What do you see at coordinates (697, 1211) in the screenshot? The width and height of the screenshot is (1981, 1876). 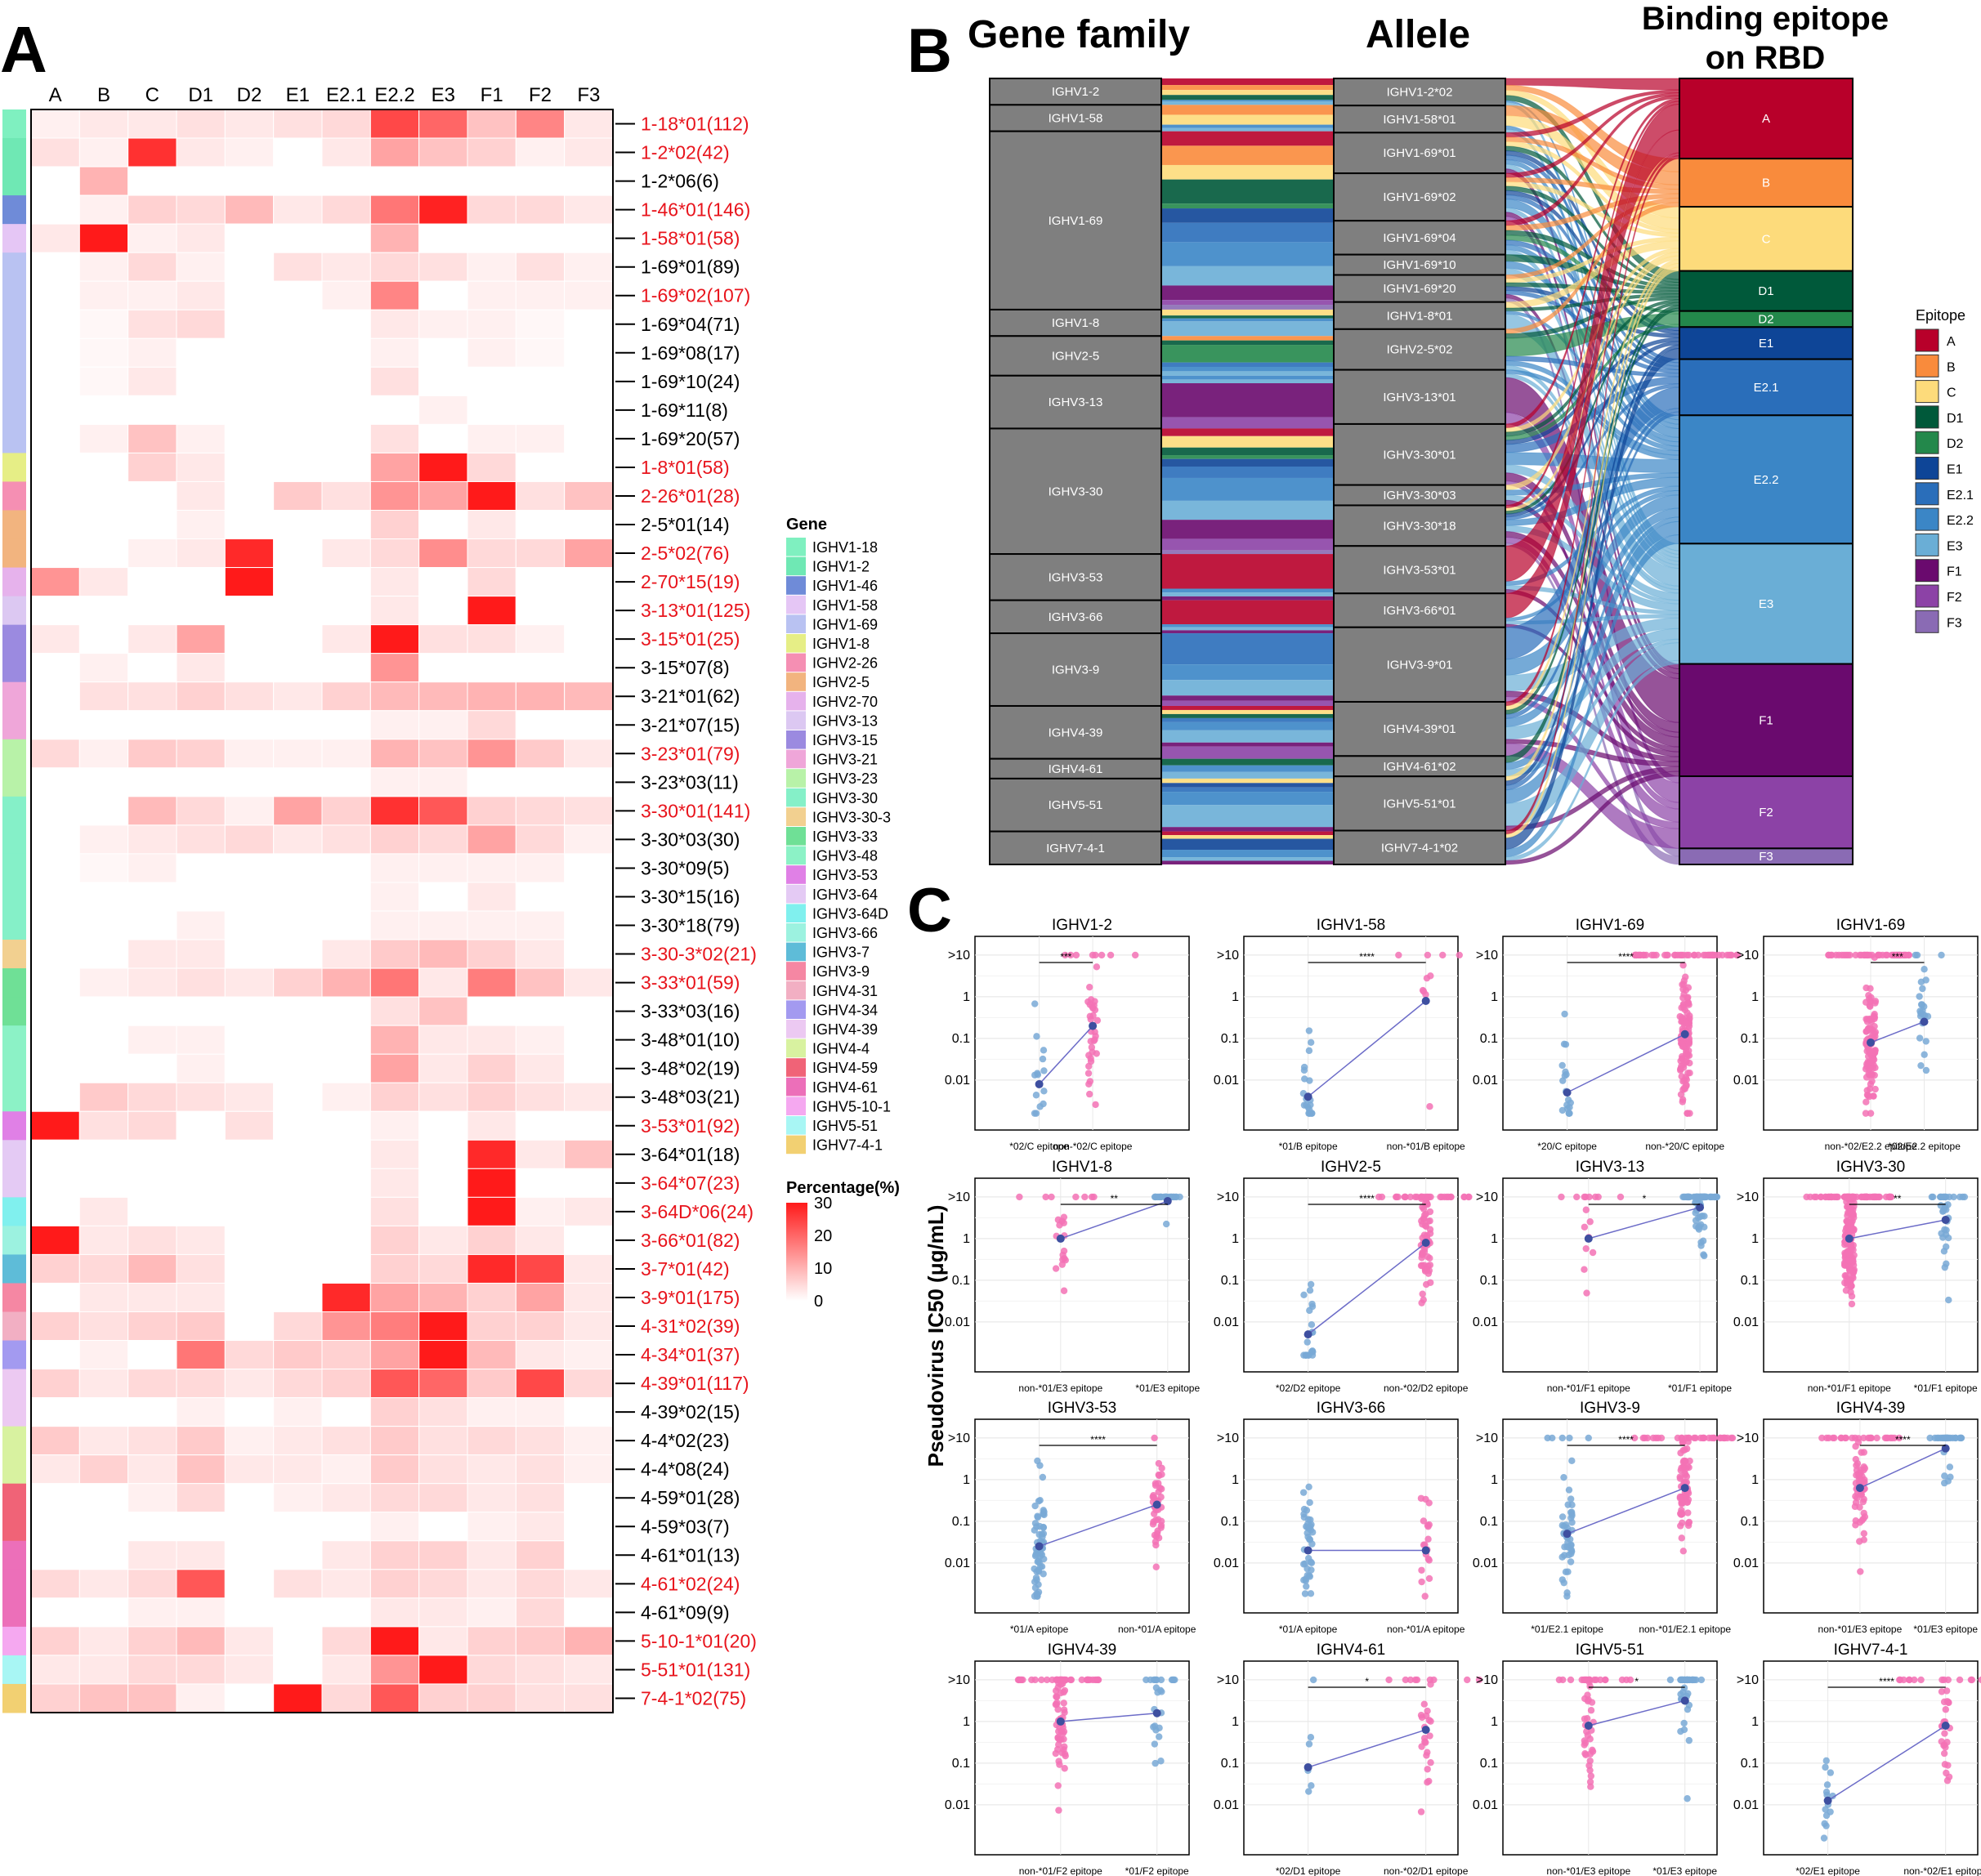 I see `heatmap-row-label: 3-64D*06(24)` at bounding box center [697, 1211].